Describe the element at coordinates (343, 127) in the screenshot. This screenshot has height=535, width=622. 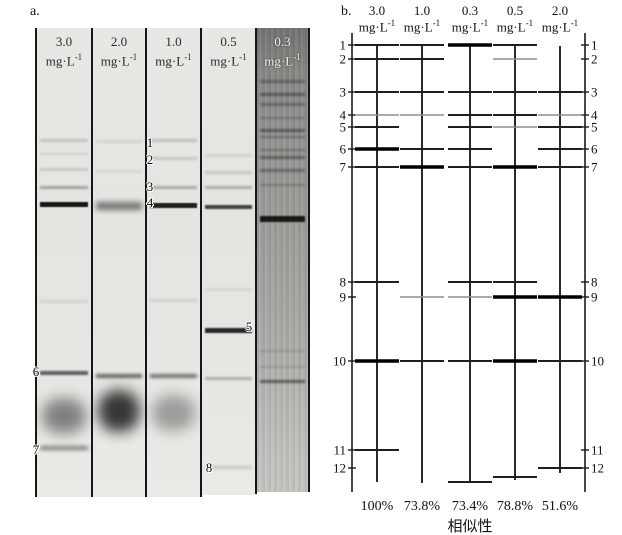
I see `axis-tick-label-left: 5` at that location.